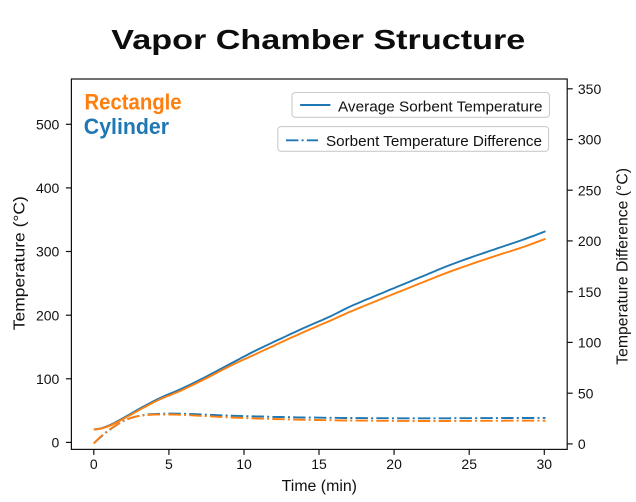 The width and height of the screenshot is (636, 502). Describe the element at coordinates (133, 102) in the screenshot. I see `svg-text: Rectangle` at that location.